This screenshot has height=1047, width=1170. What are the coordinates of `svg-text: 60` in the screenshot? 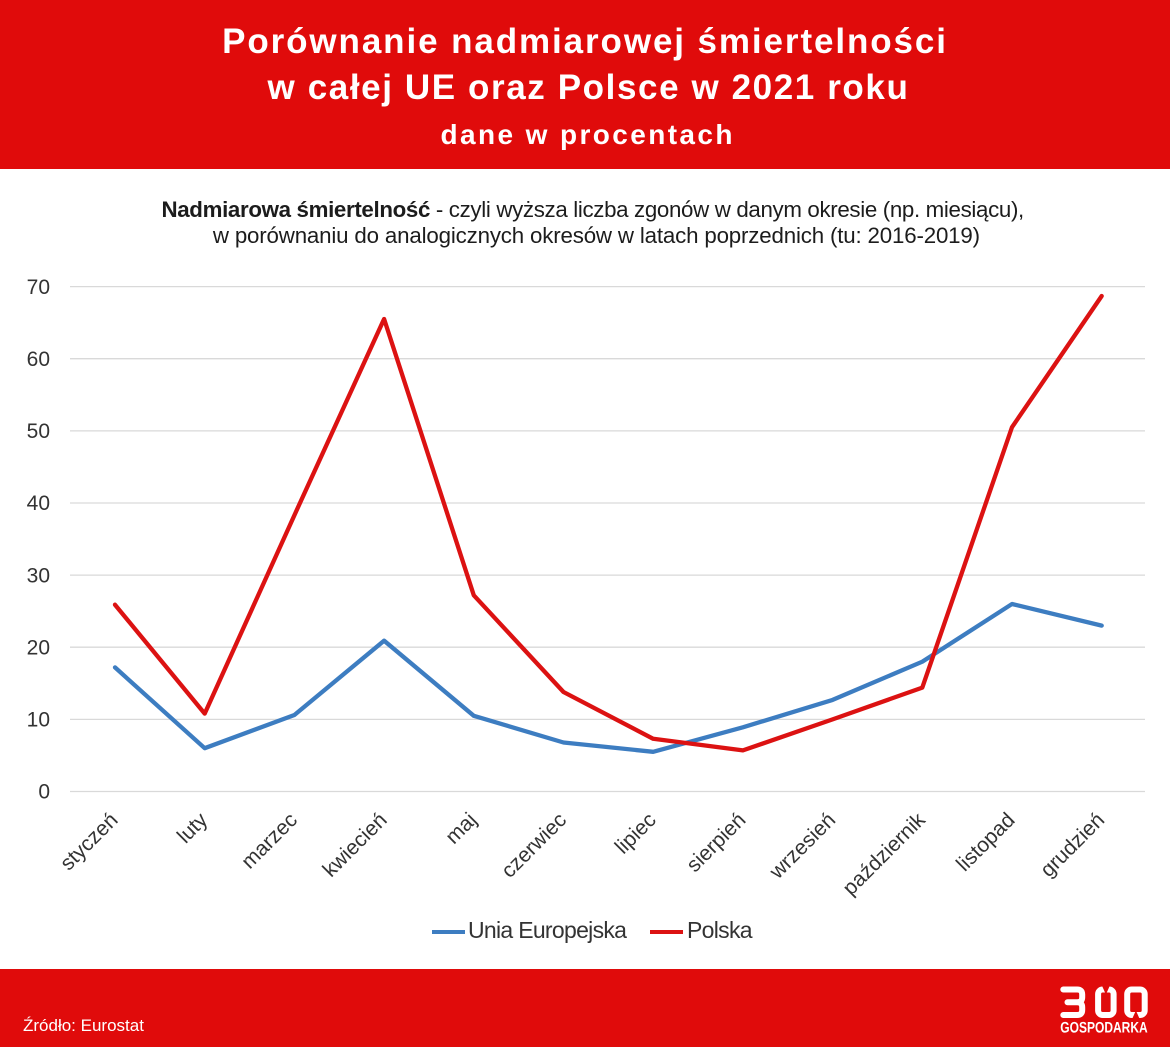 It's located at (38, 359).